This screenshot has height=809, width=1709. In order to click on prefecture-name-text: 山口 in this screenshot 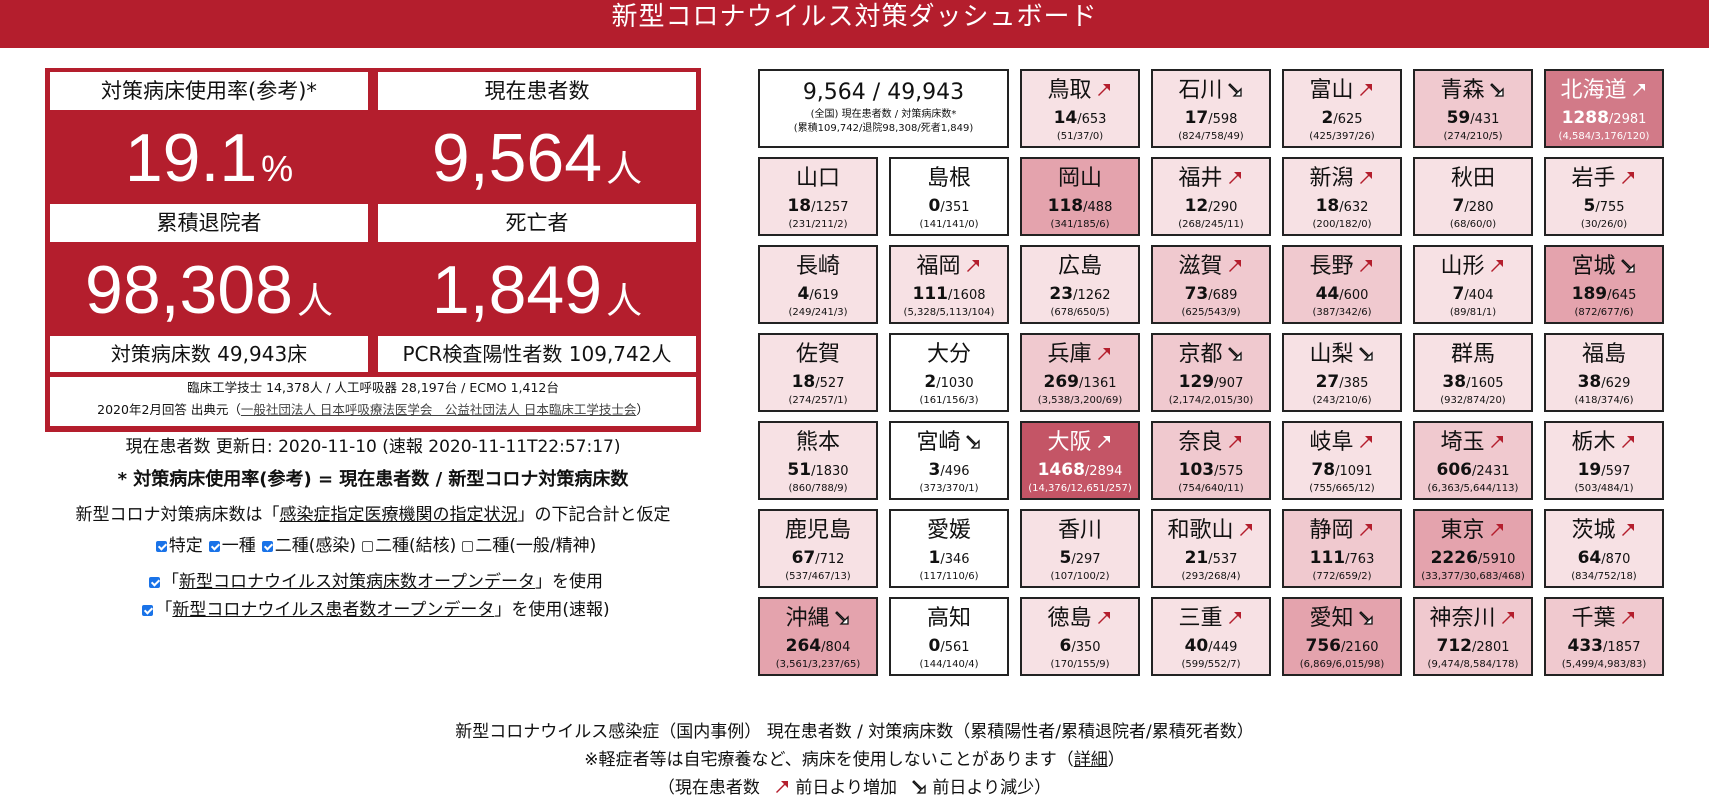, I will do `click(817, 178)`.